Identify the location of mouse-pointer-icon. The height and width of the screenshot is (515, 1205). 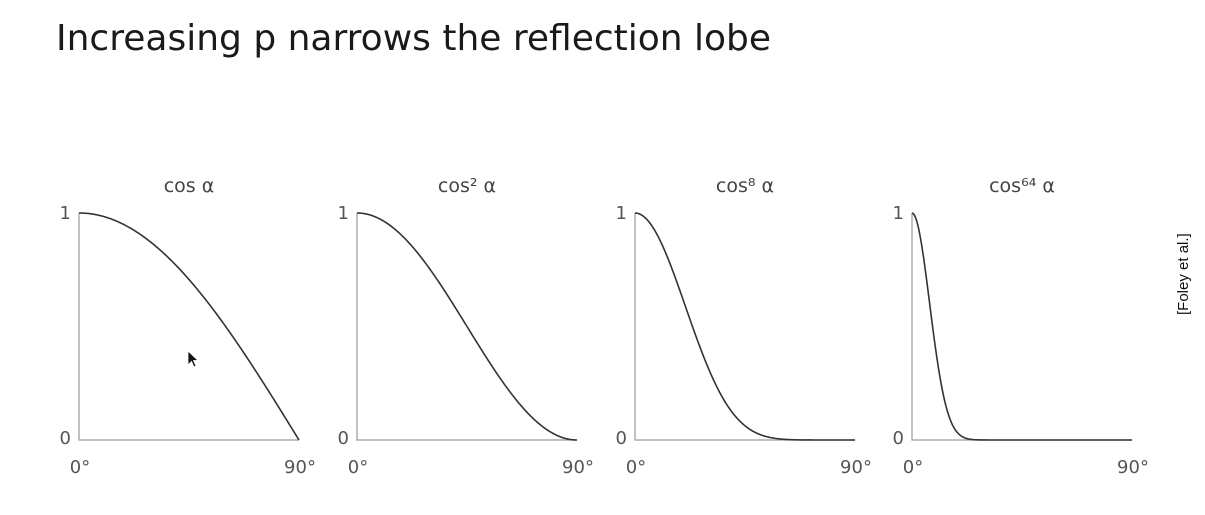
(193, 359).